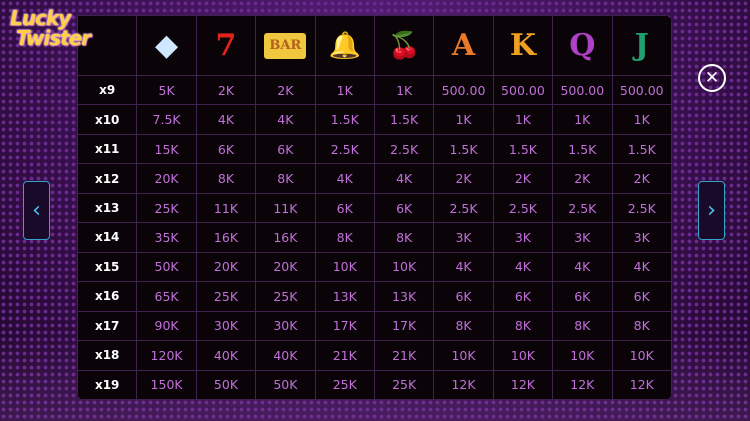 The image size is (750, 421). Describe the element at coordinates (344, 326) in the screenshot. I see `payout-value: 17K` at that location.